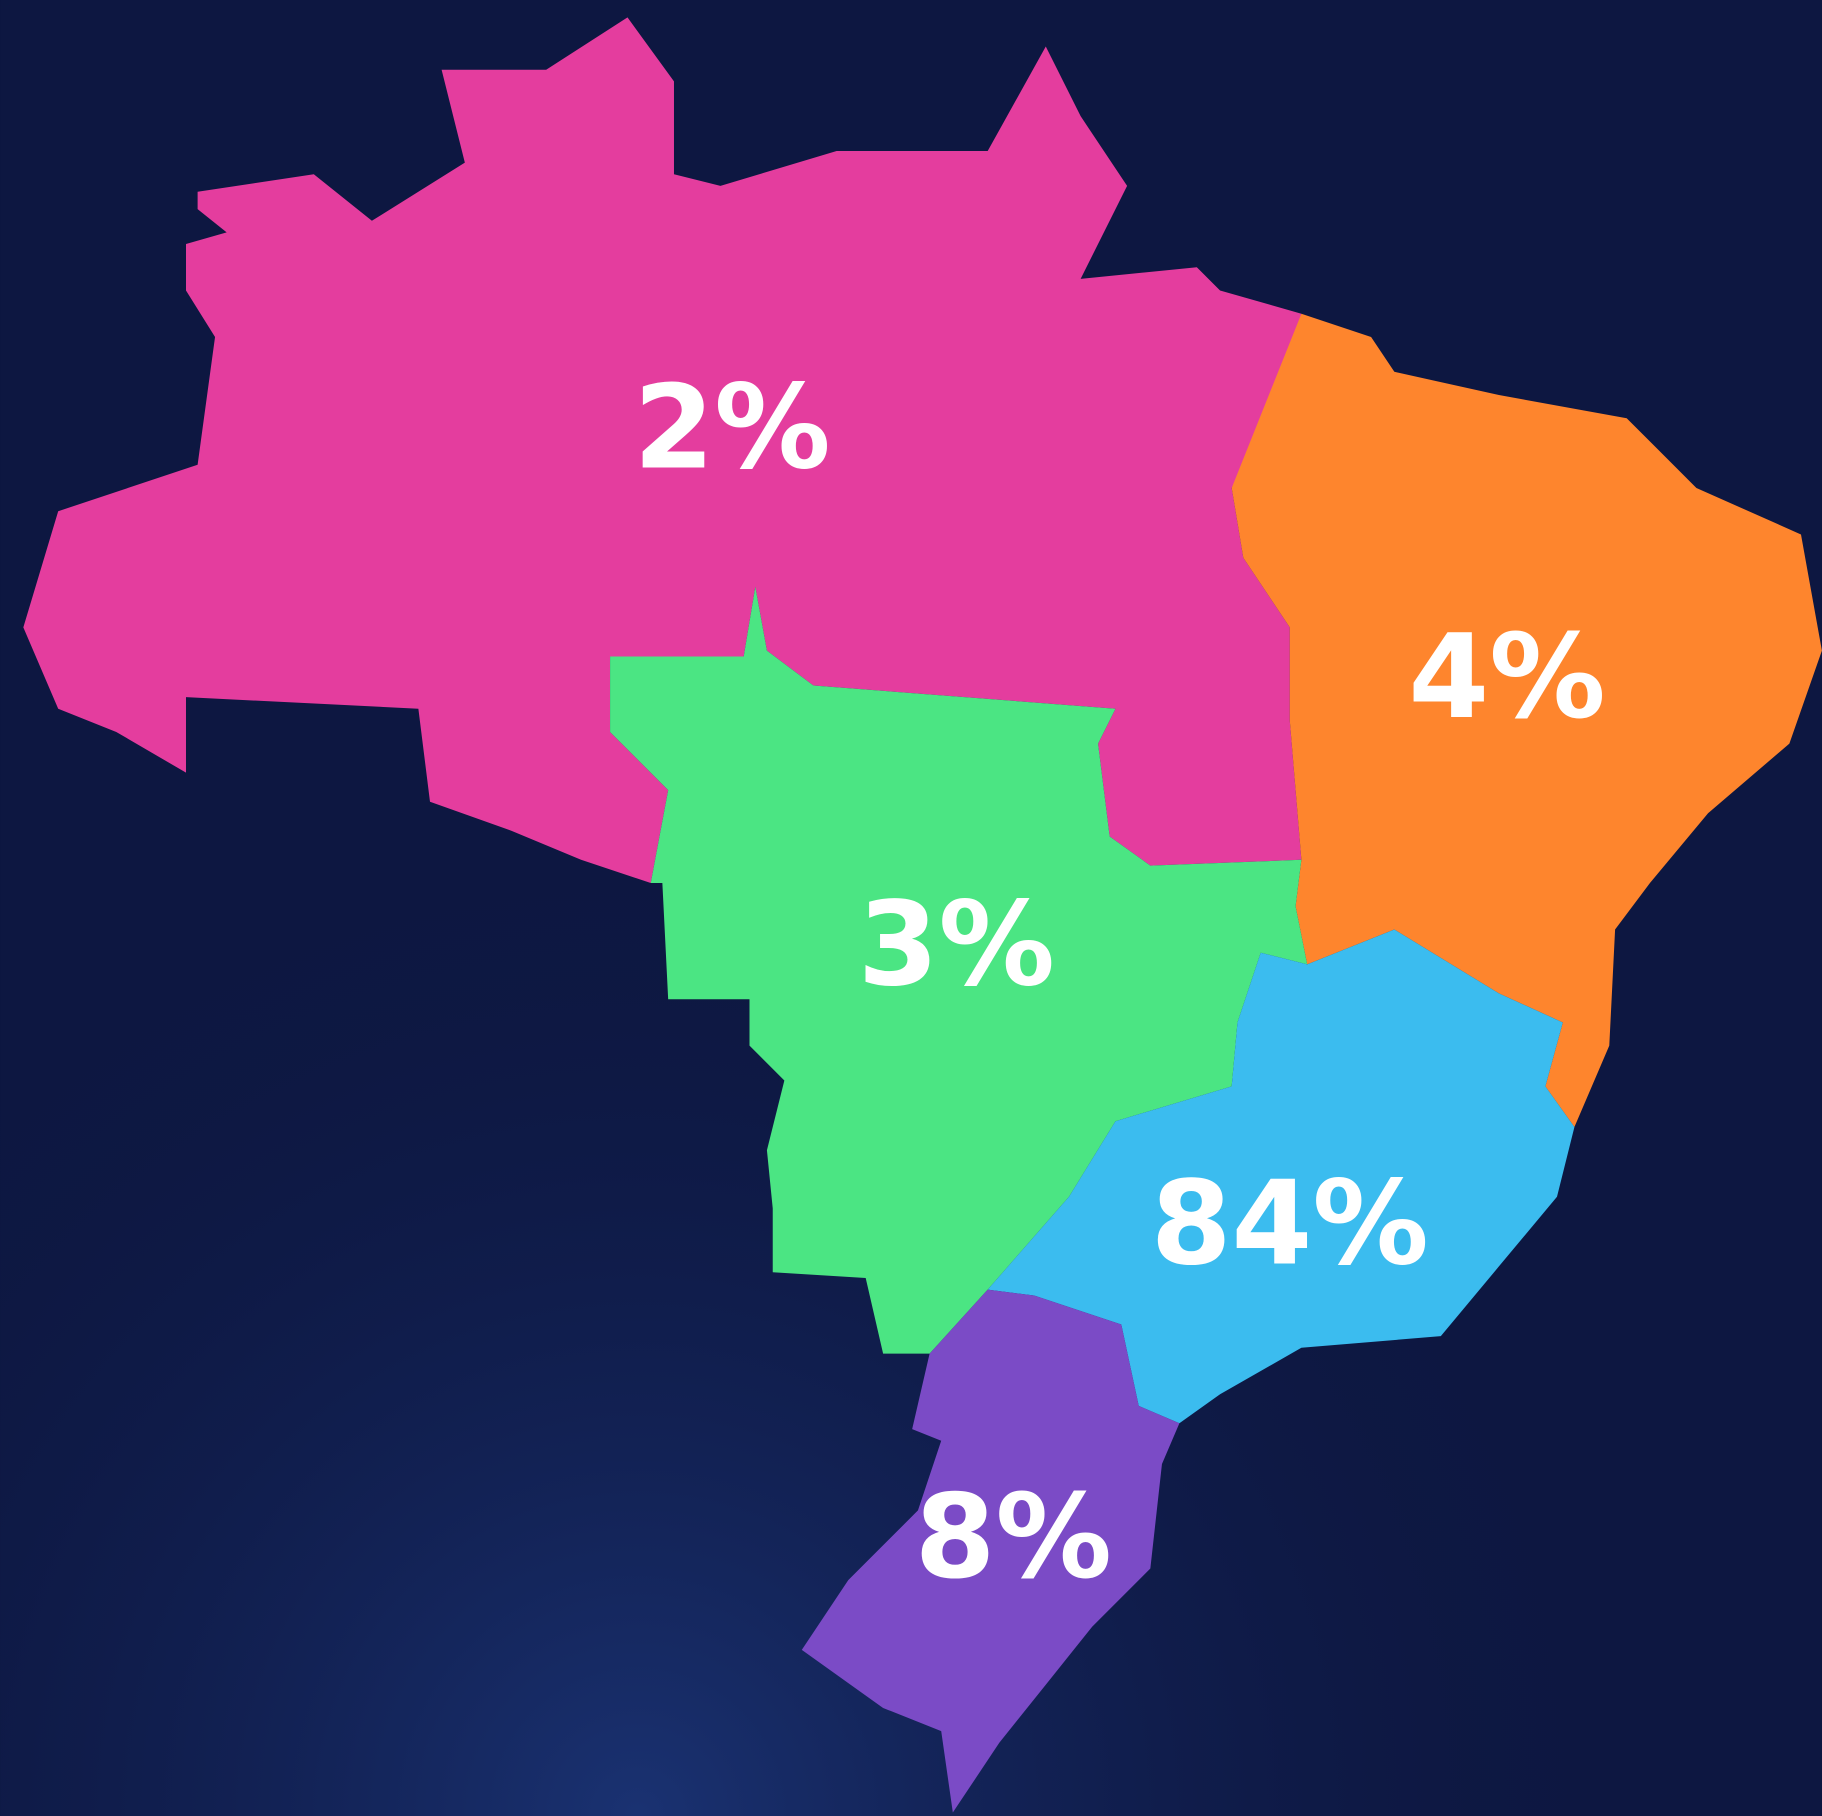  I want to click on region-label: 84%, so click(1290, 1223).